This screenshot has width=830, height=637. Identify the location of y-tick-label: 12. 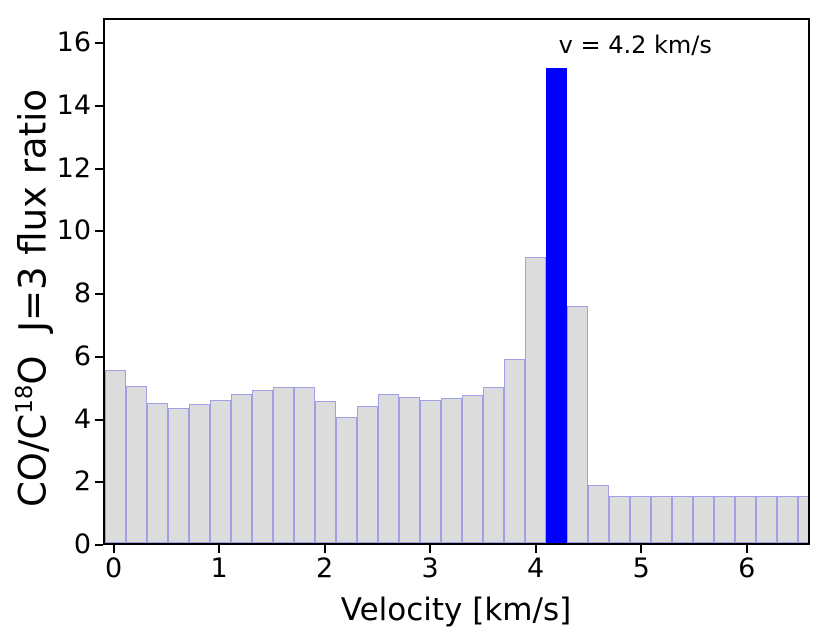
(73, 168).